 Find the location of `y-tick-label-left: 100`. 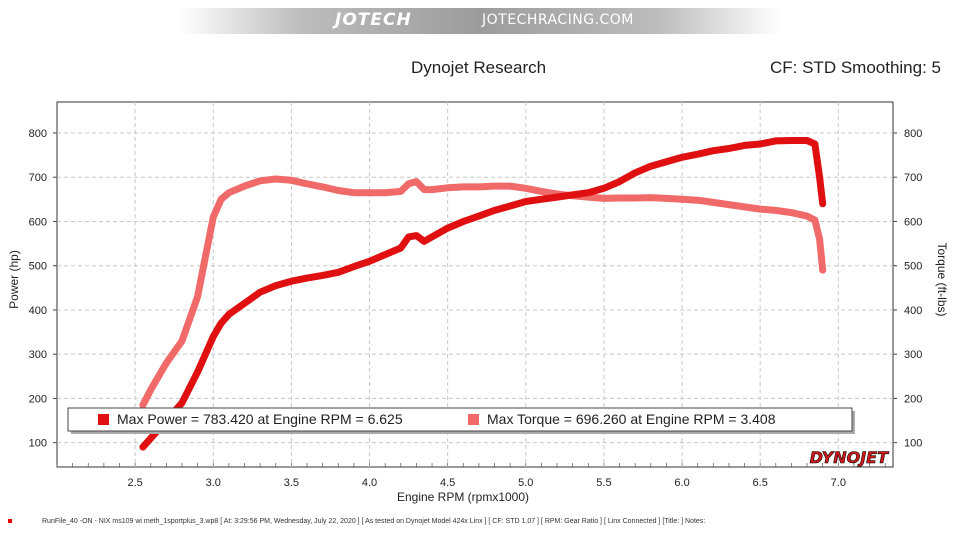

y-tick-label-left: 100 is located at coordinates (38, 444).